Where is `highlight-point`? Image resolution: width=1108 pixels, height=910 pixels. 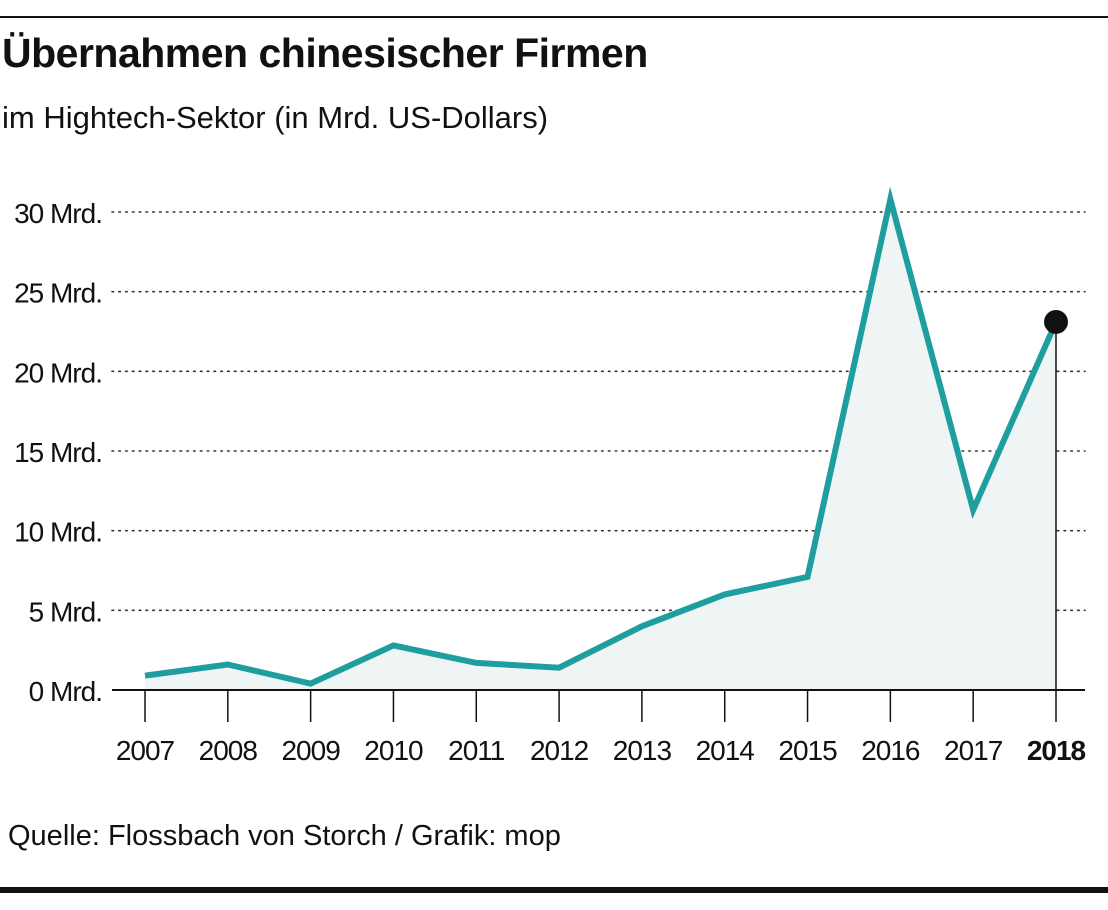 highlight-point is located at coordinates (1056, 321).